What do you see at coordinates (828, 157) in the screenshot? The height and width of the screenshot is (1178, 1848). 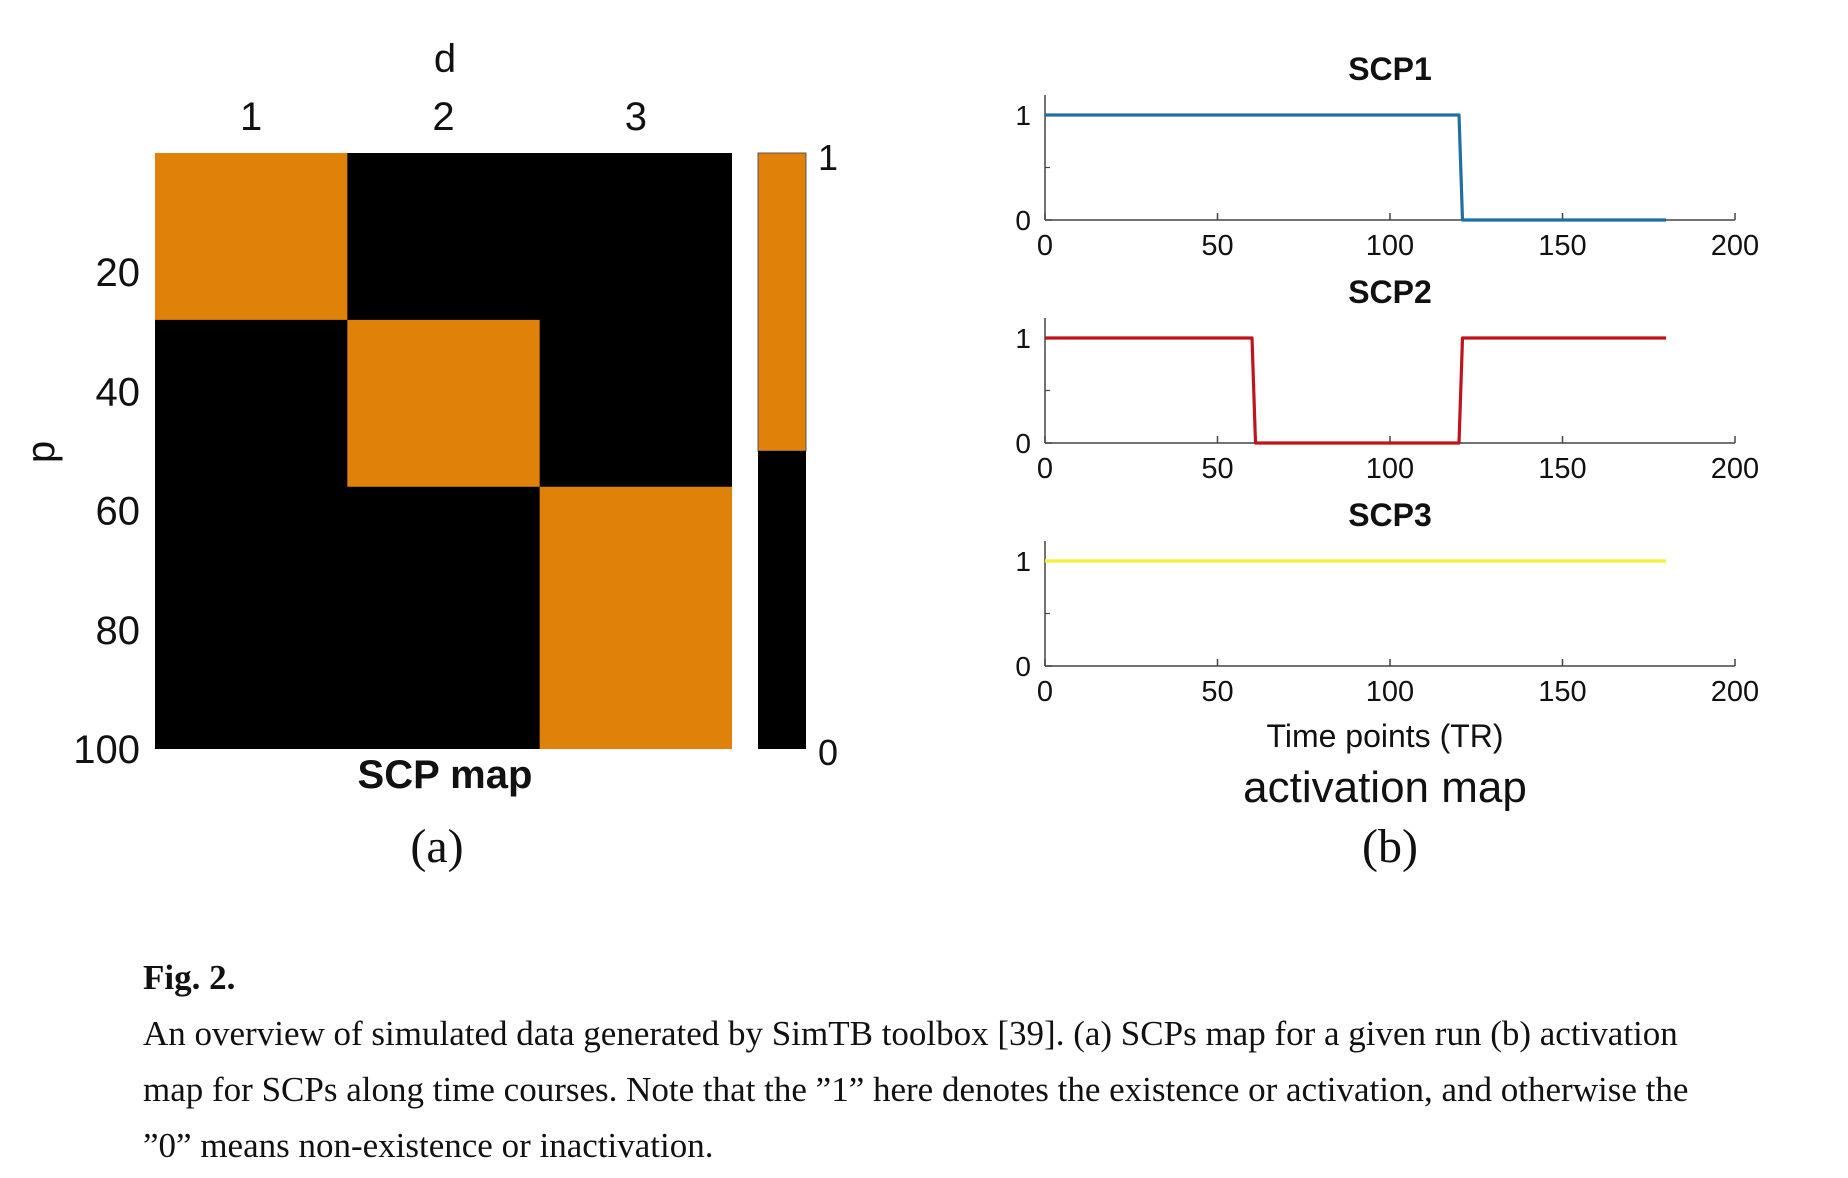 I see `colorbar-tick-max: 1` at bounding box center [828, 157].